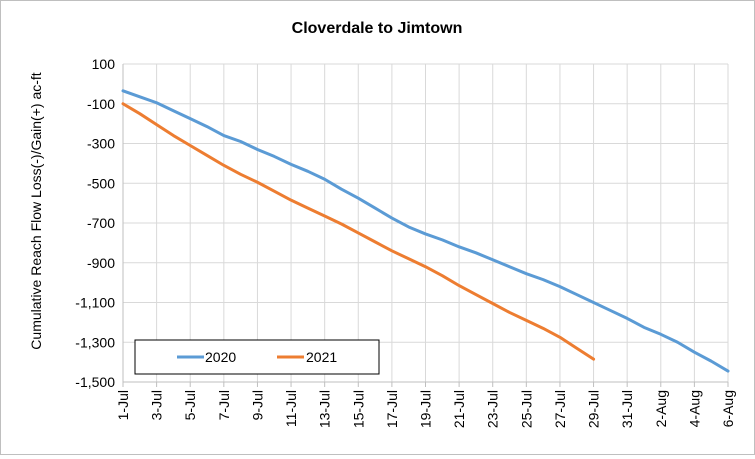 This screenshot has width=755, height=459. I want to click on x-tick-label: 7-Jul, so click(224, 405).